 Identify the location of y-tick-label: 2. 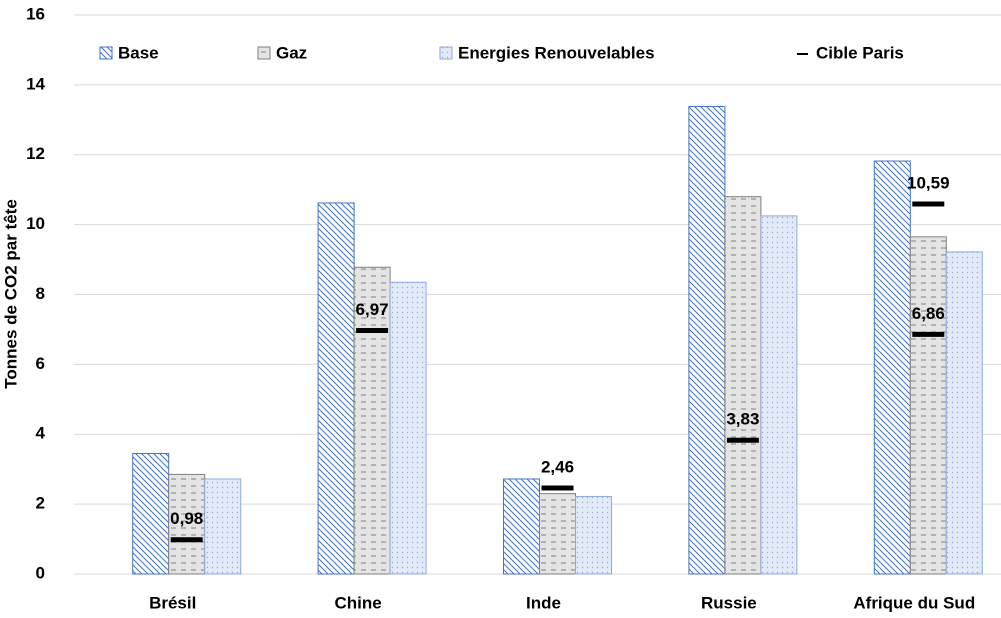
(40, 503).